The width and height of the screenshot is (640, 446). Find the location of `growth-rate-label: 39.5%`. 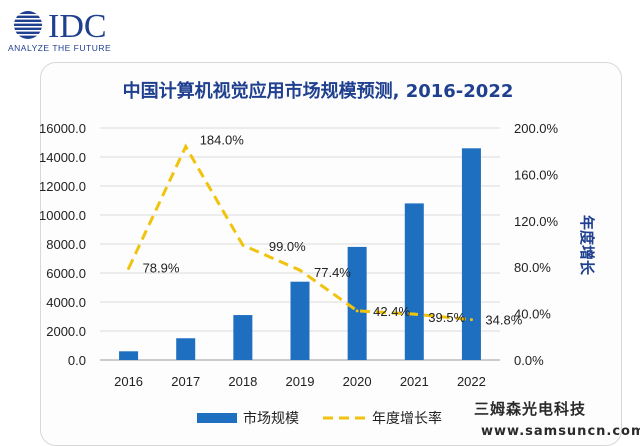

growth-rate-label: 39.5% is located at coordinates (446, 317).